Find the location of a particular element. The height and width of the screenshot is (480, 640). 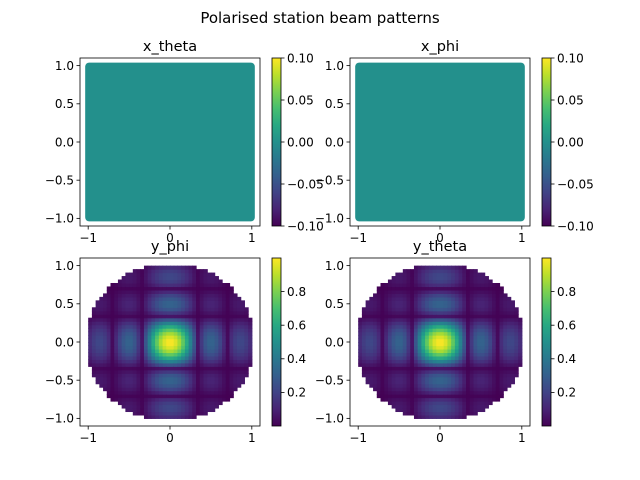

colorbar-tick-label: 0.10 is located at coordinates (570, 58).